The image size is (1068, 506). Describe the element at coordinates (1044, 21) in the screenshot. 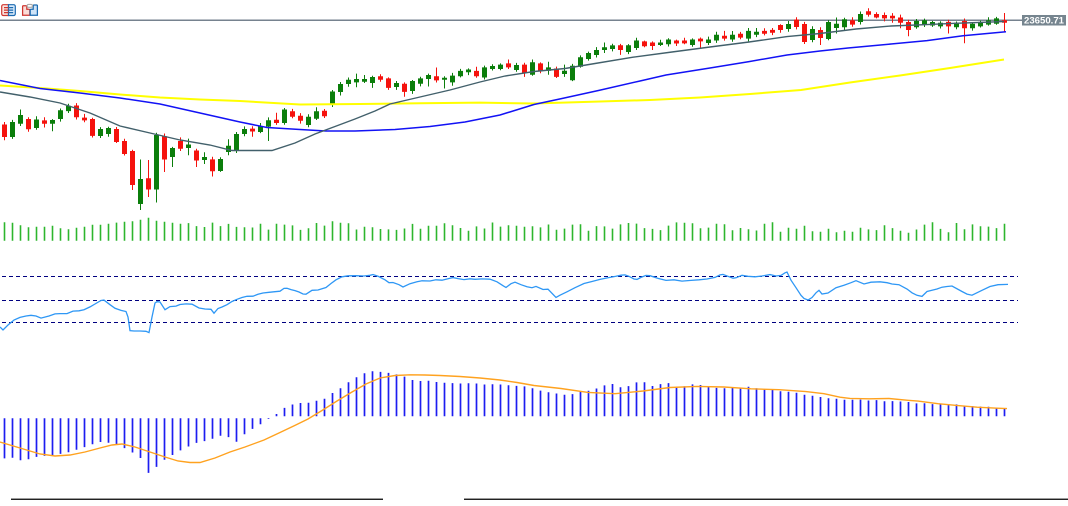

I see `svg-text: 23650.71` at that location.